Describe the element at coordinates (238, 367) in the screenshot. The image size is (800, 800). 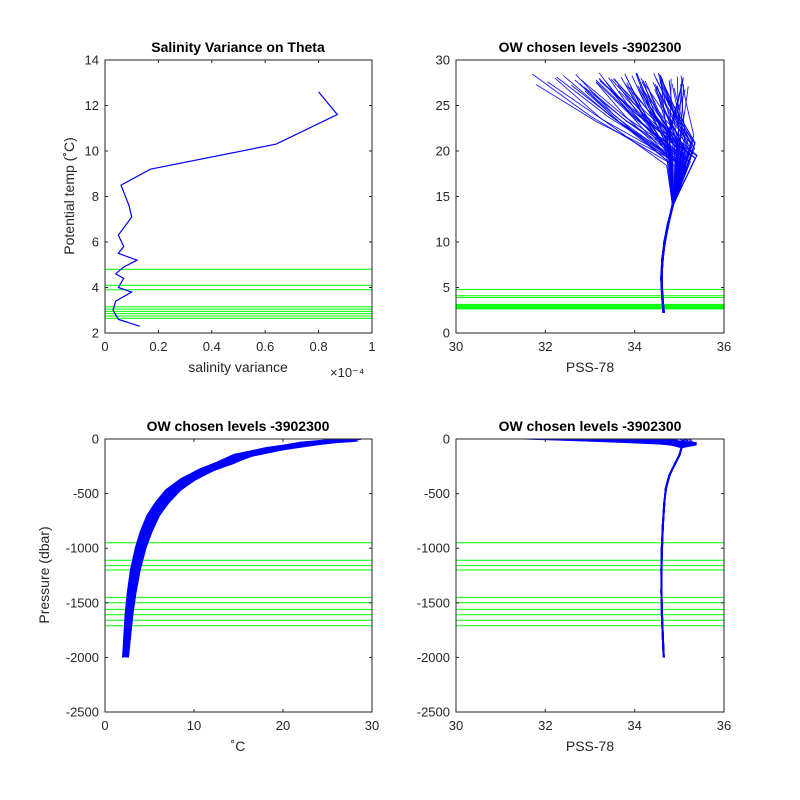
I see `x-axis-label: salinity variance` at that location.